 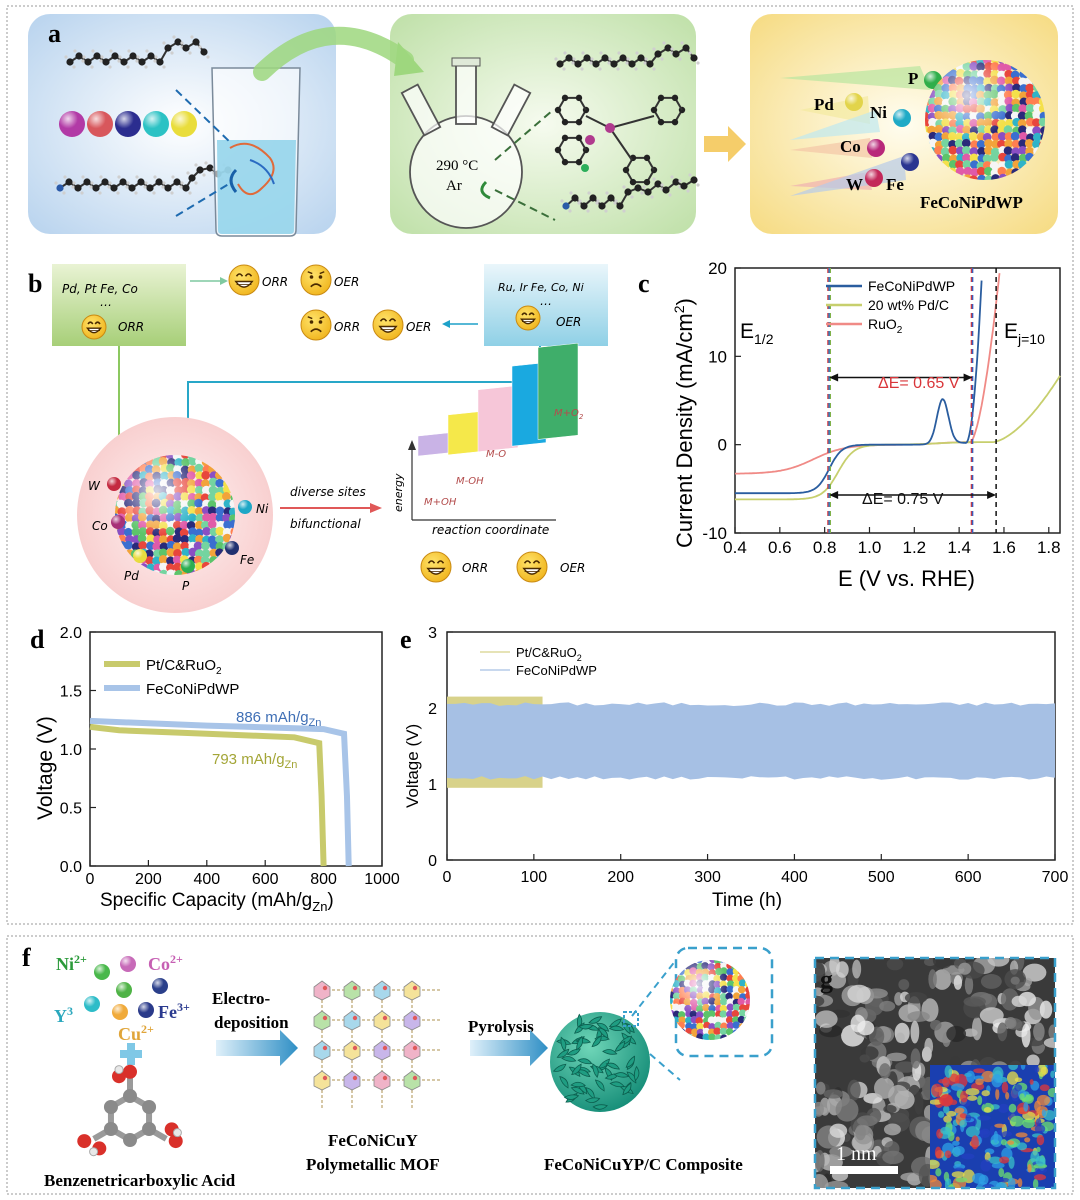 I want to click on el-w-label: W, so click(x=854, y=184).